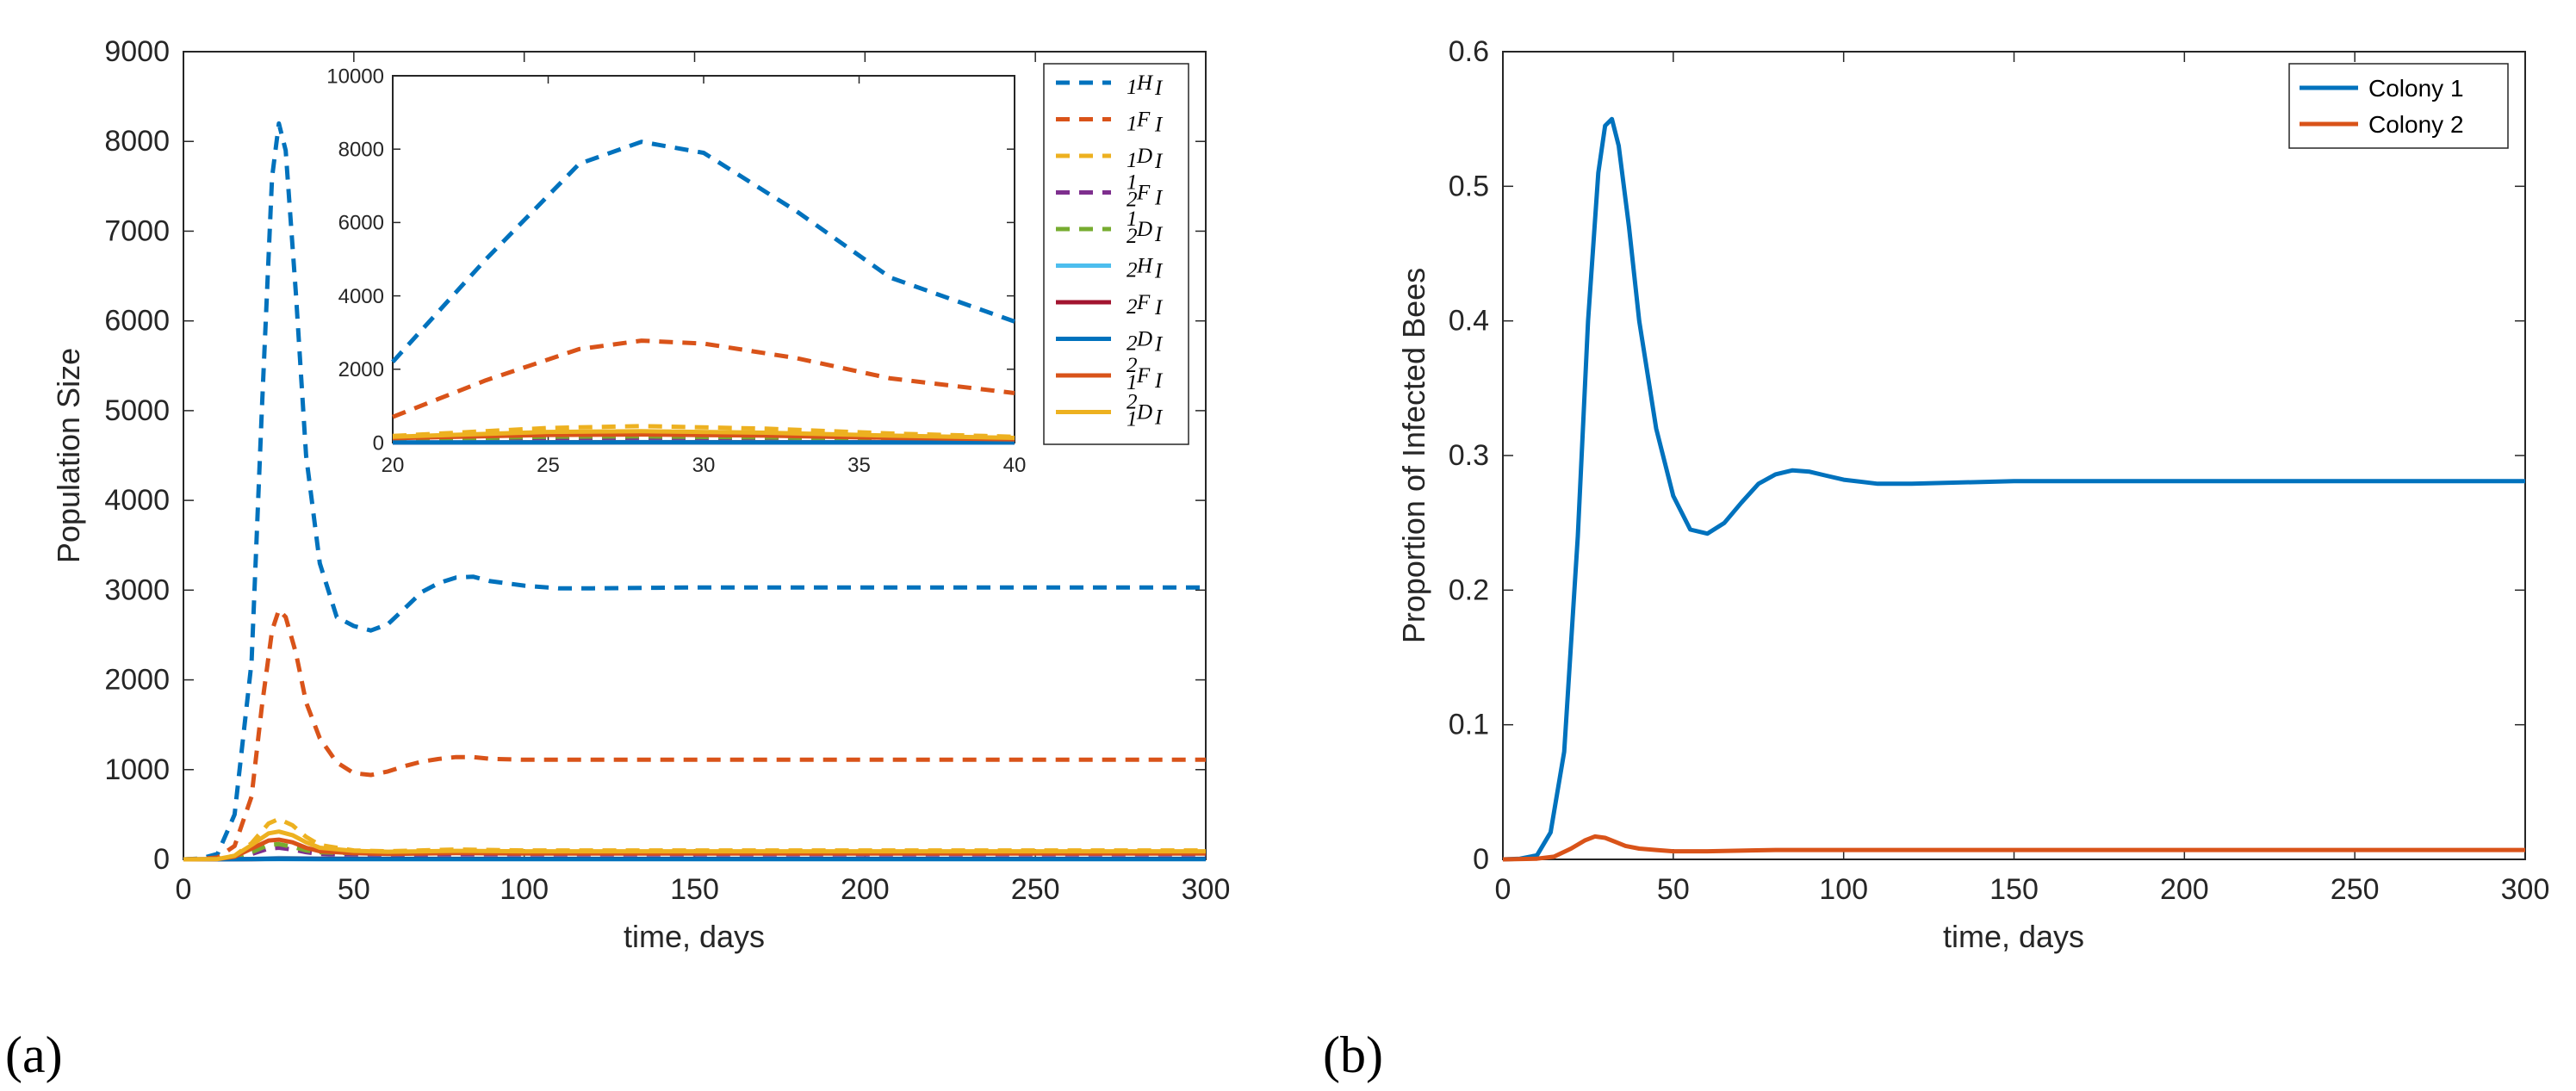 The height and width of the screenshot is (1091, 2576). Describe the element at coordinates (1145, 83) in the screenshot. I see `chart-a-legend-var: H` at that location.